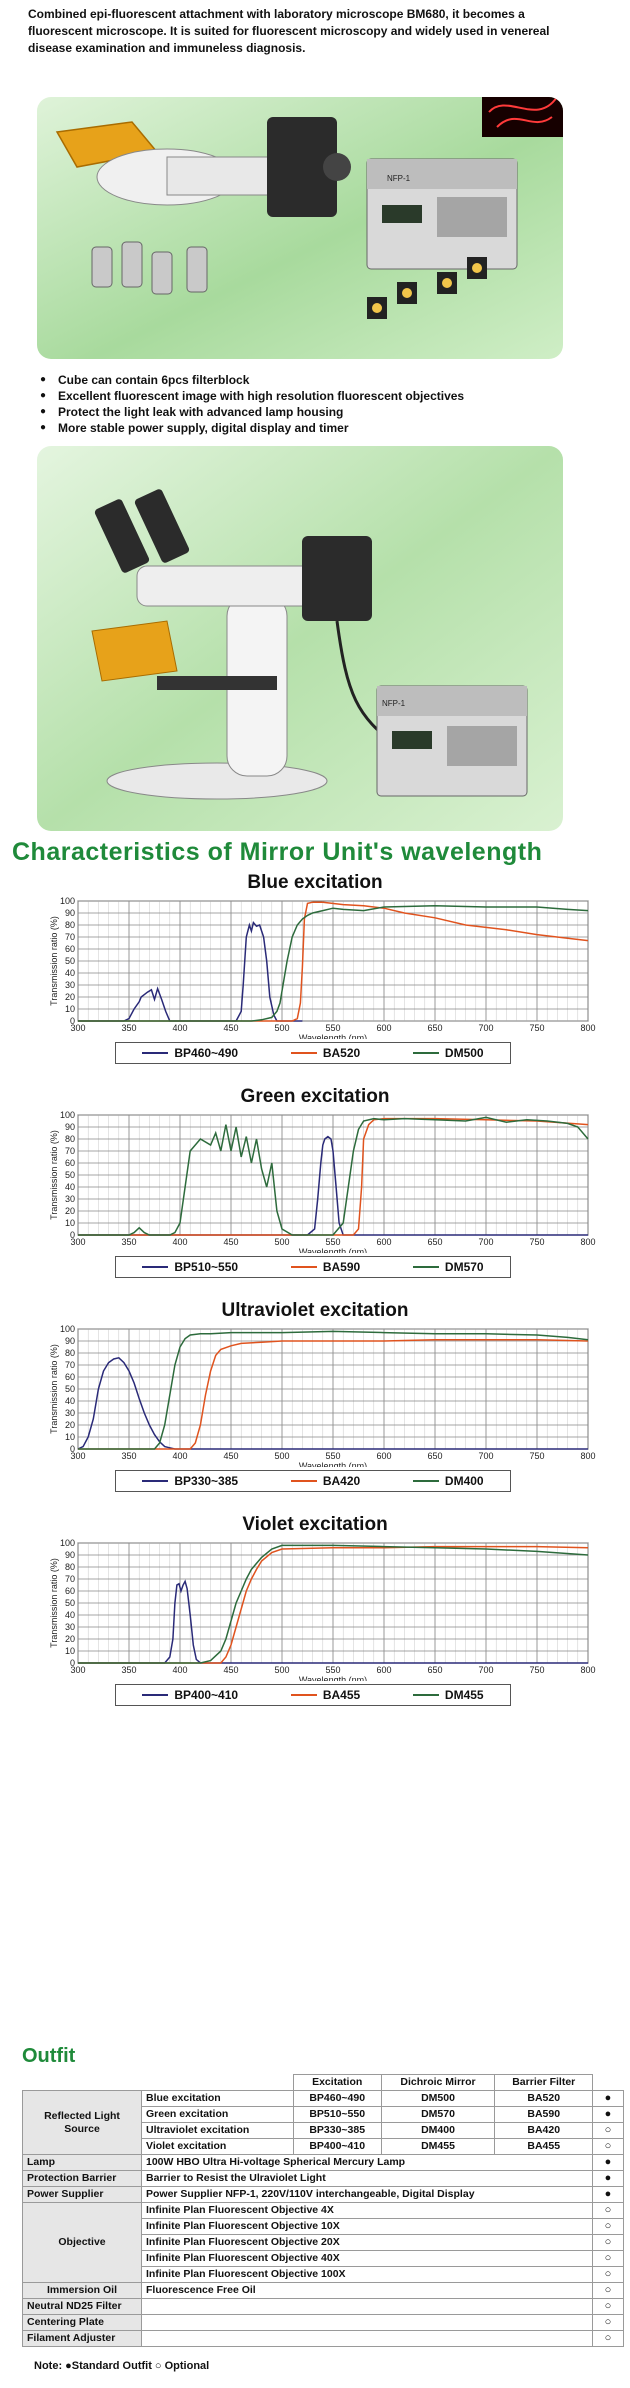 Image resolution: width=630 pixels, height=2388 pixels. What do you see at coordinates (300, 638) in the screenshot?
I see `product-photo-microscope: NFP-1` at bounding box center [300, 638].